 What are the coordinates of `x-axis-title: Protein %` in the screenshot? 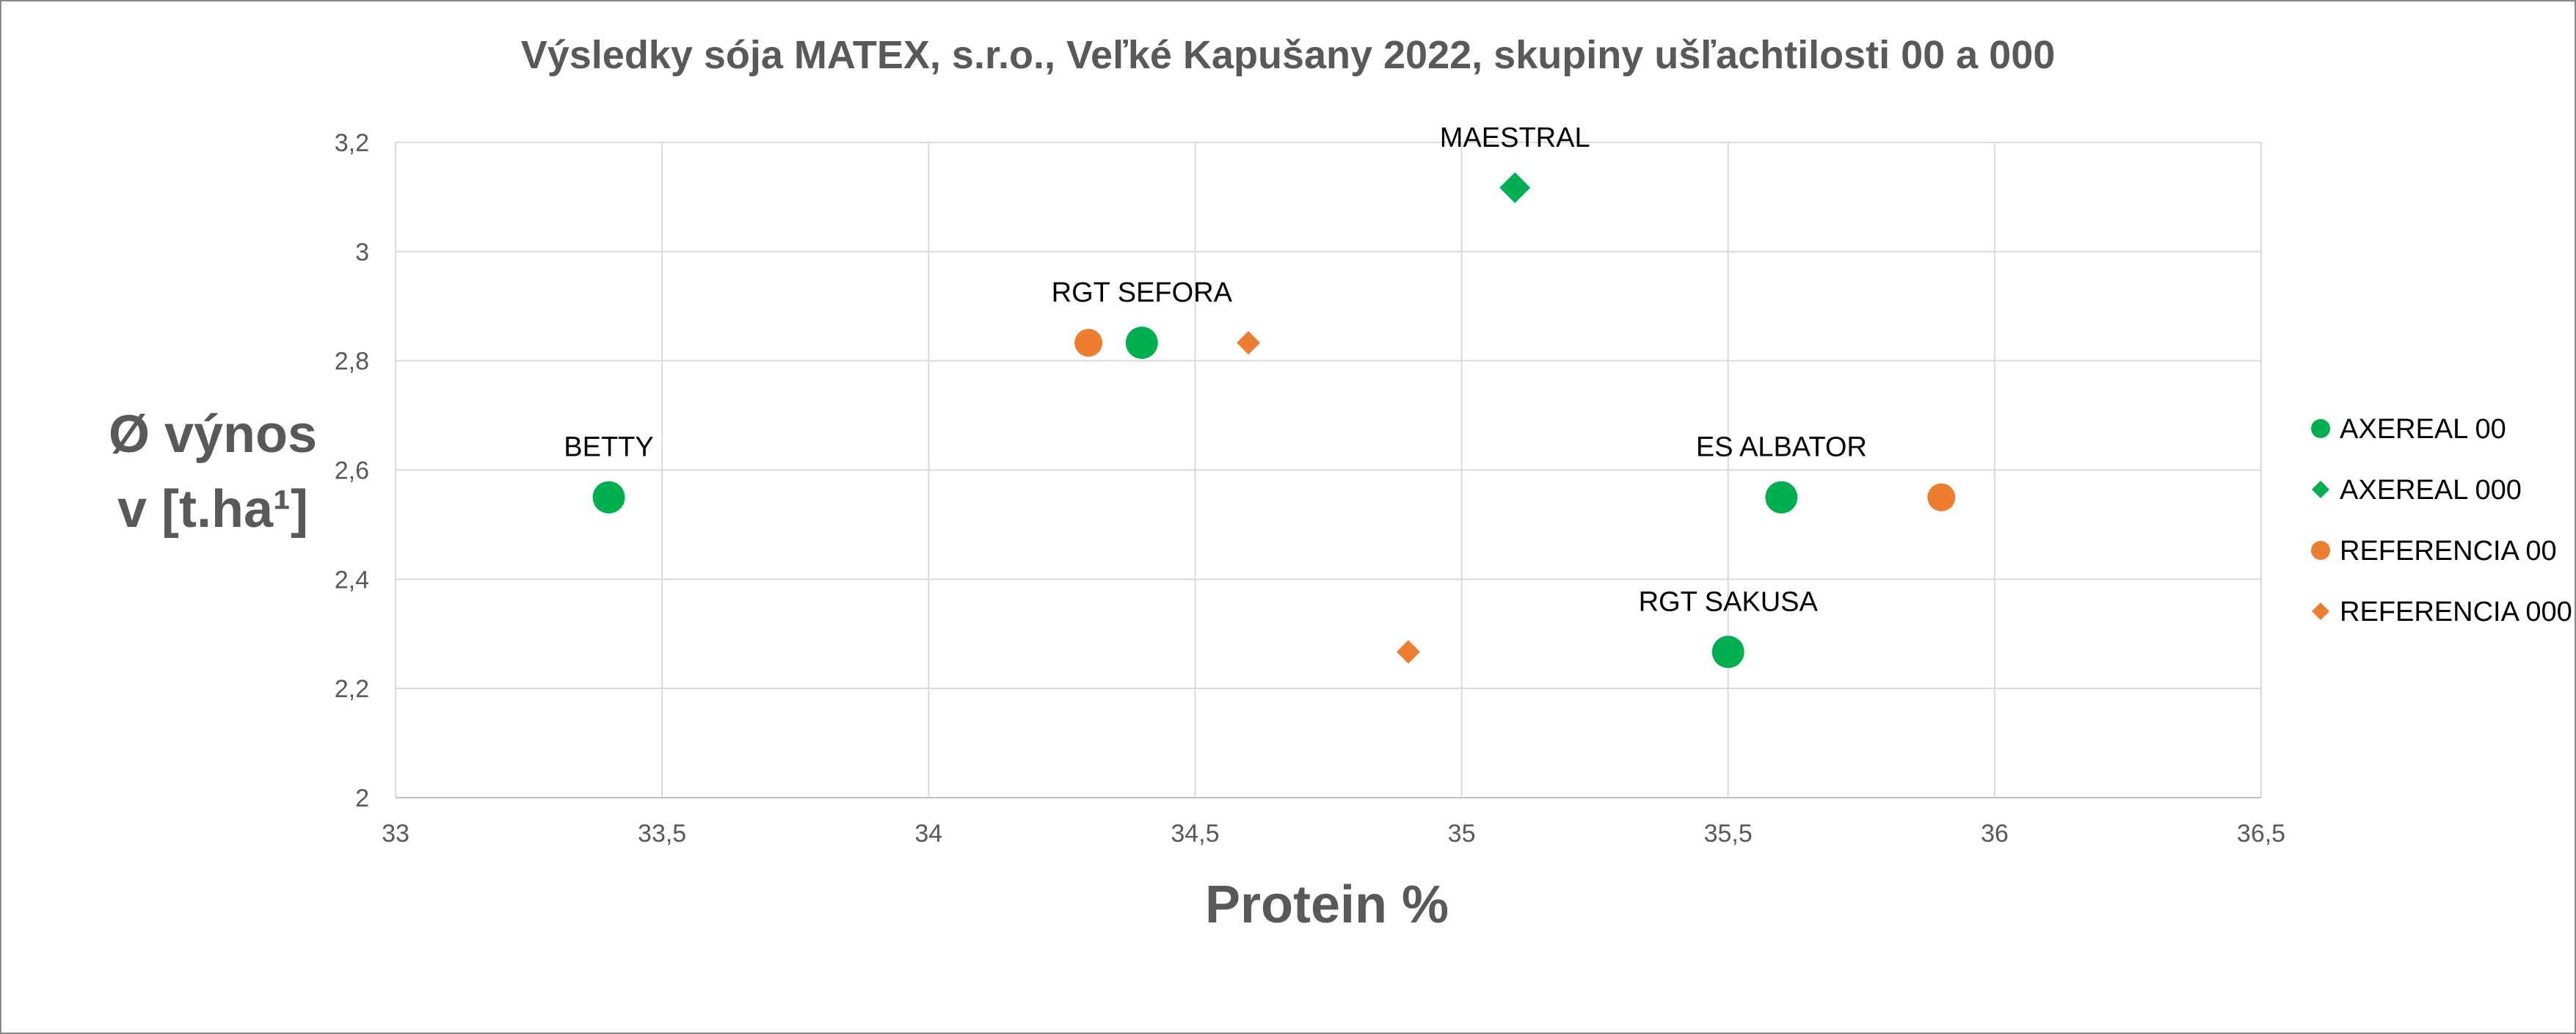 It's located at (1327, 904).